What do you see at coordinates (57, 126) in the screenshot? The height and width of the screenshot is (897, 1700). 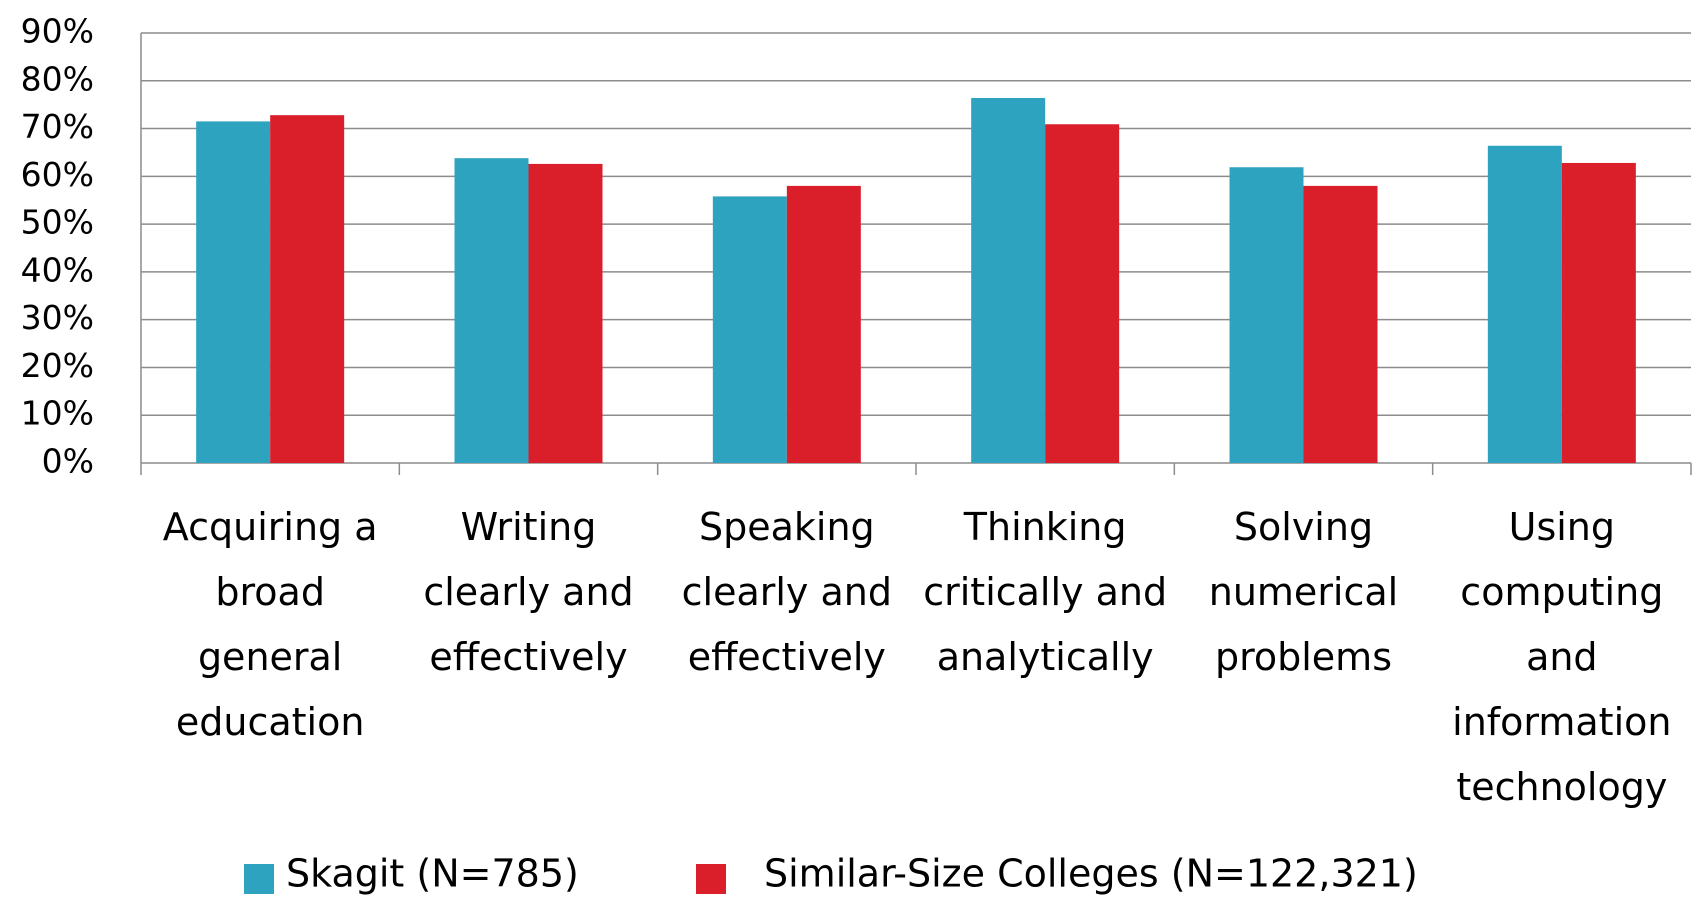 I see `y-tick-label: 70%` at bounding box center [57, 126].